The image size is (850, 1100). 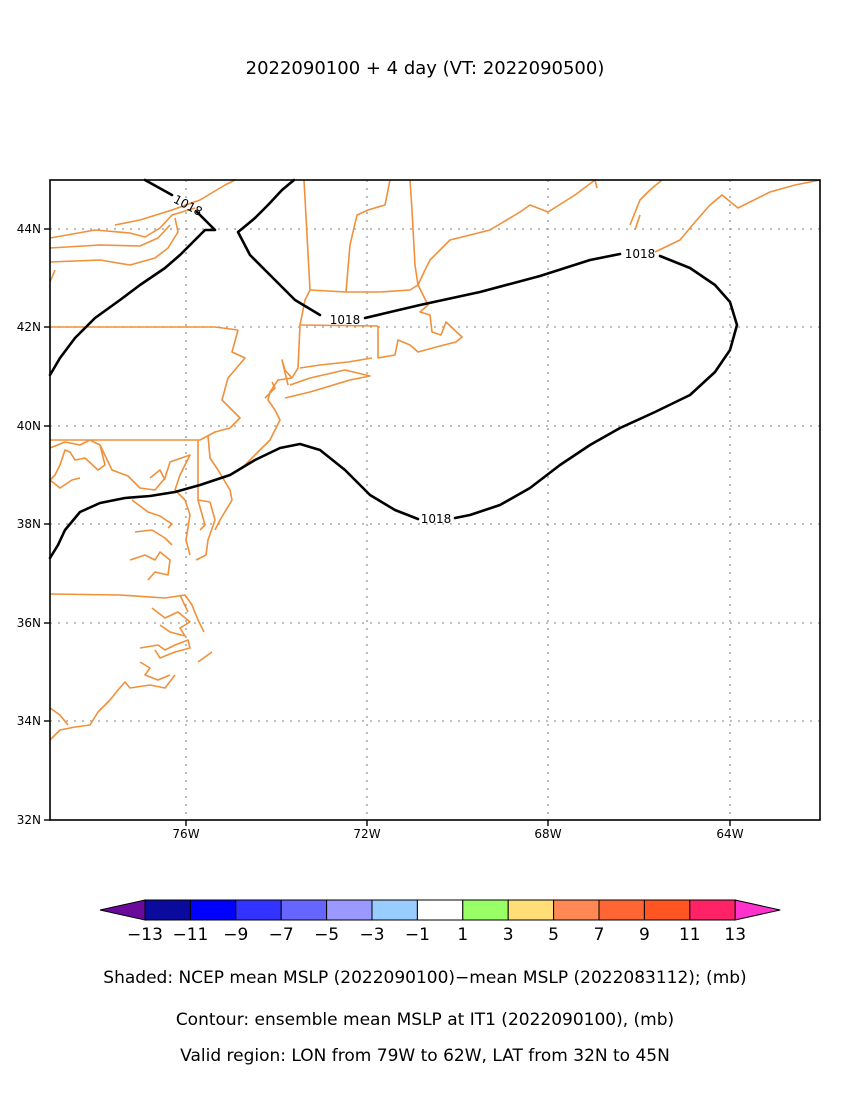 What do you see at coordinates (190, 935) in the screenshot?
I see `colorbar-label: −11` at bounding box center [190, 935].